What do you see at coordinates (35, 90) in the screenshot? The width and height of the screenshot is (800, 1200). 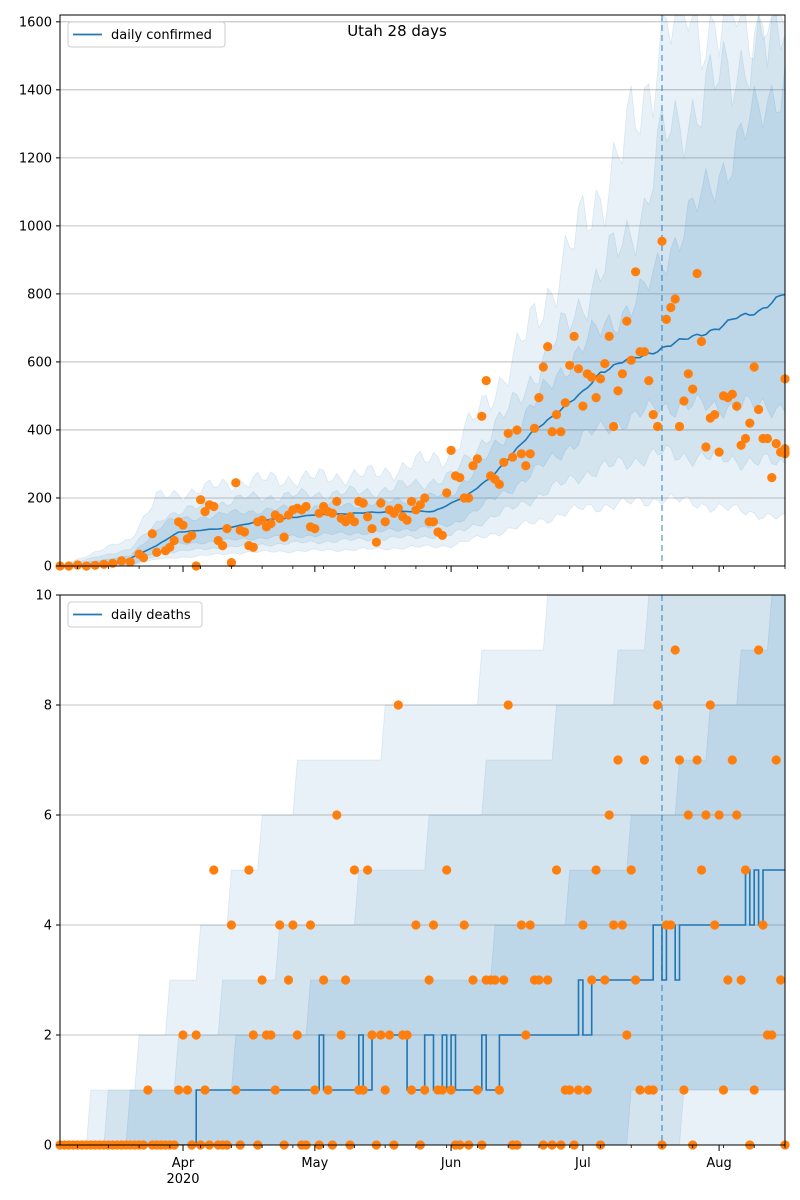 I see `y-tick-label: 1400` at bounding box center [35, 90].